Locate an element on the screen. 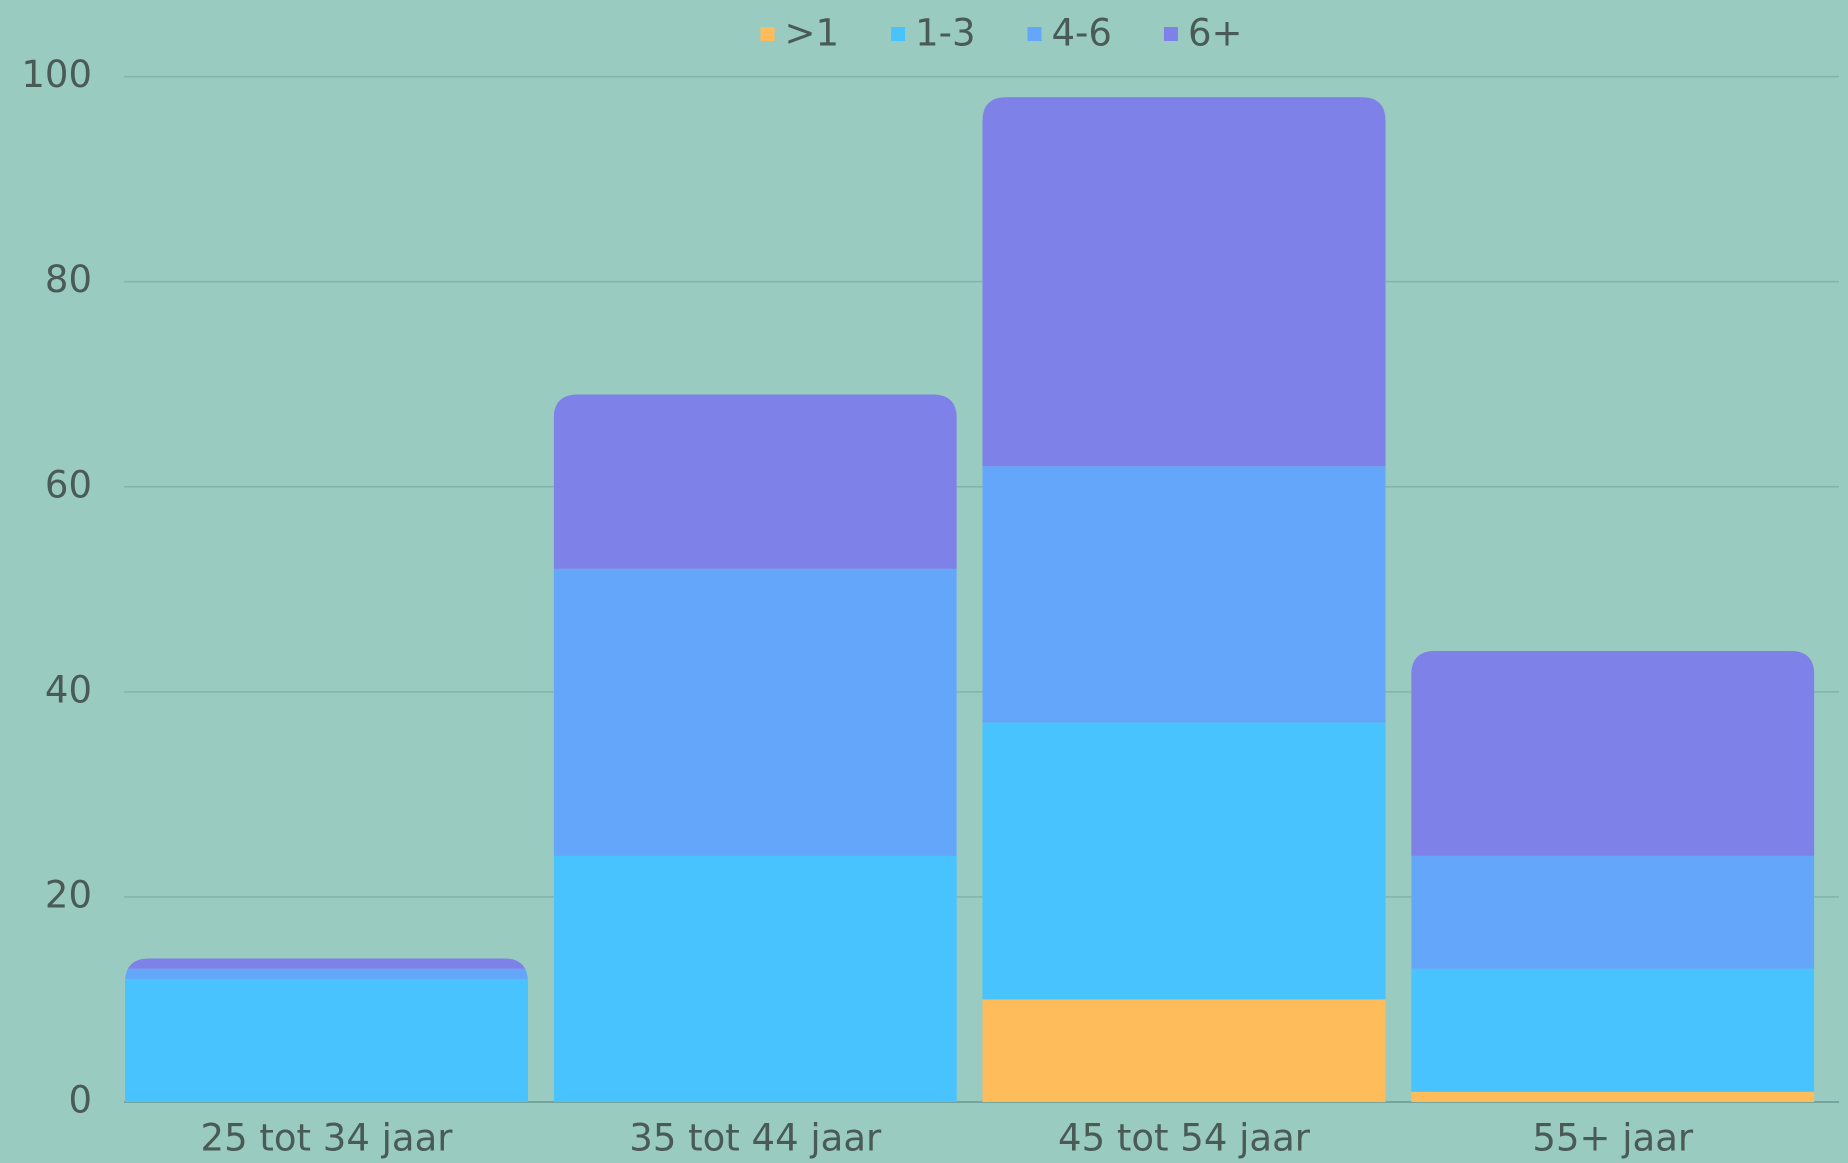 The height and width of the screenshot is (1163, 1848). x-tick-label: 35 tot 44 jaar is located at coordinates (755, 1138).